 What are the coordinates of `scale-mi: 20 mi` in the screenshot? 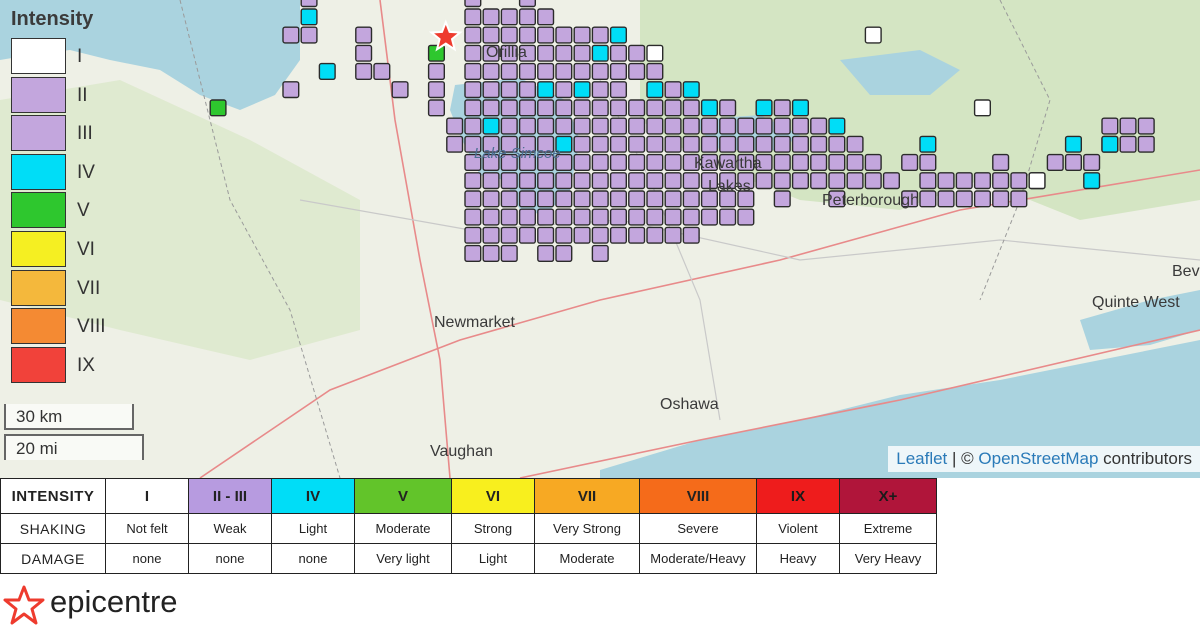 It's located at (74, 447).